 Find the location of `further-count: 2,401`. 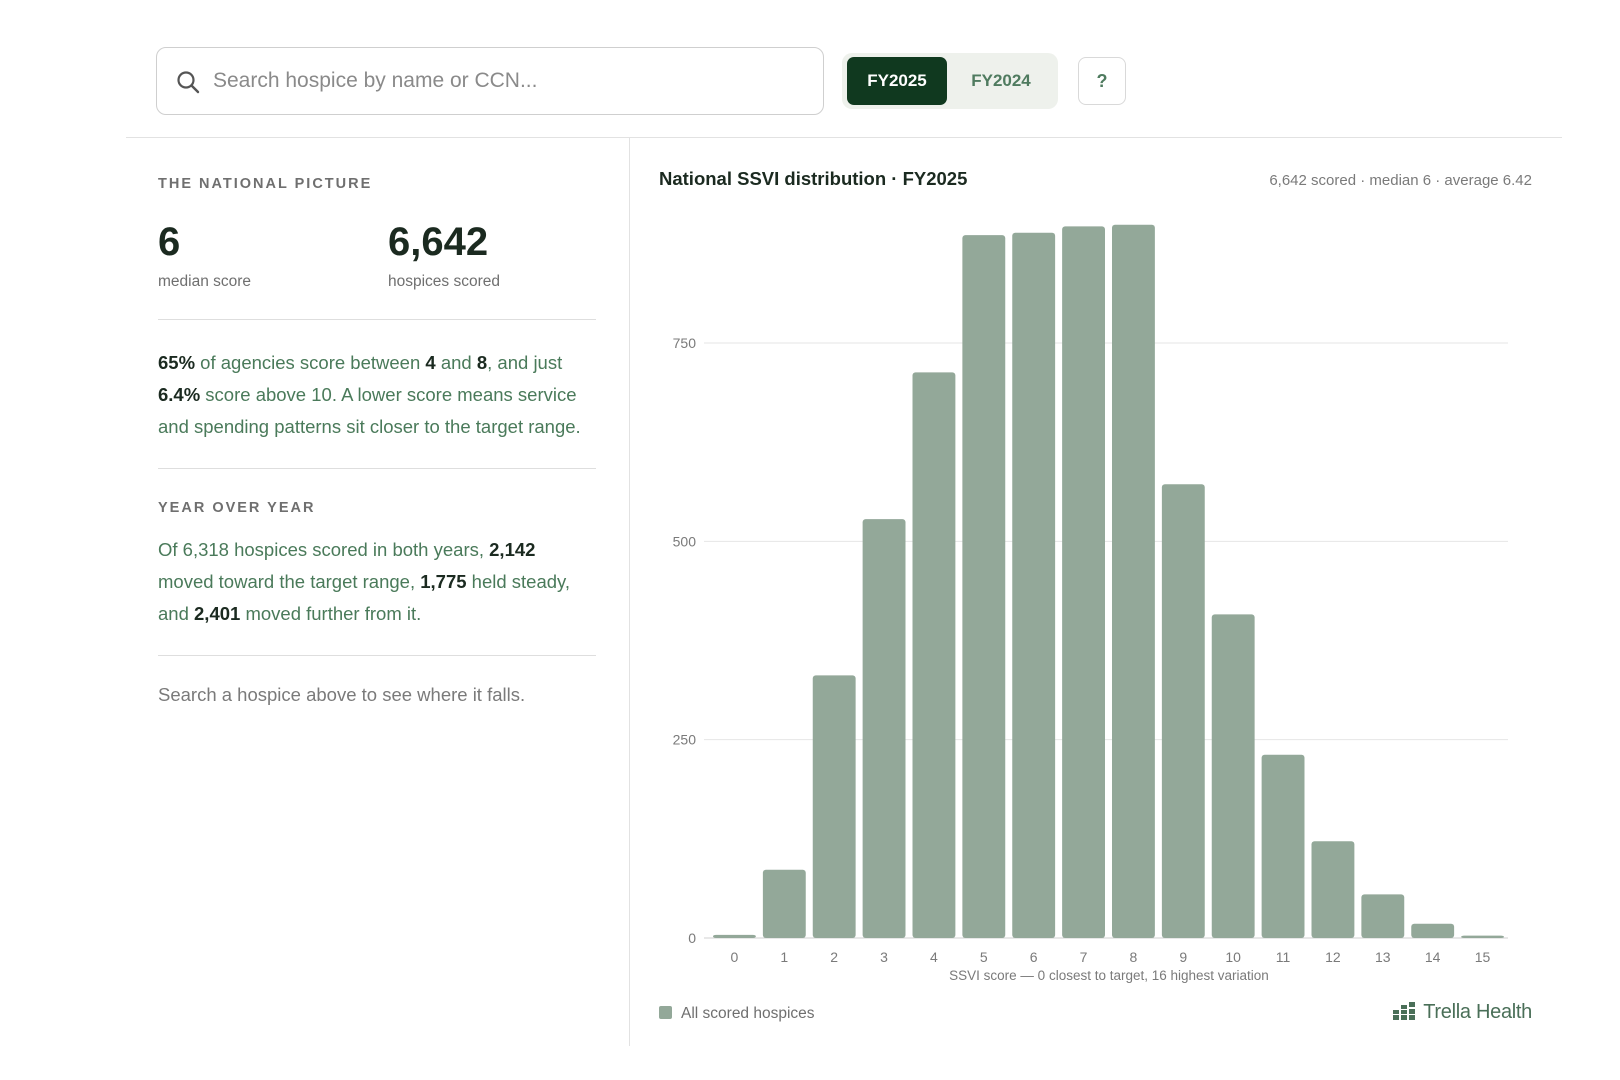

further-count: 2,401 is located at coordinates (217, 613).